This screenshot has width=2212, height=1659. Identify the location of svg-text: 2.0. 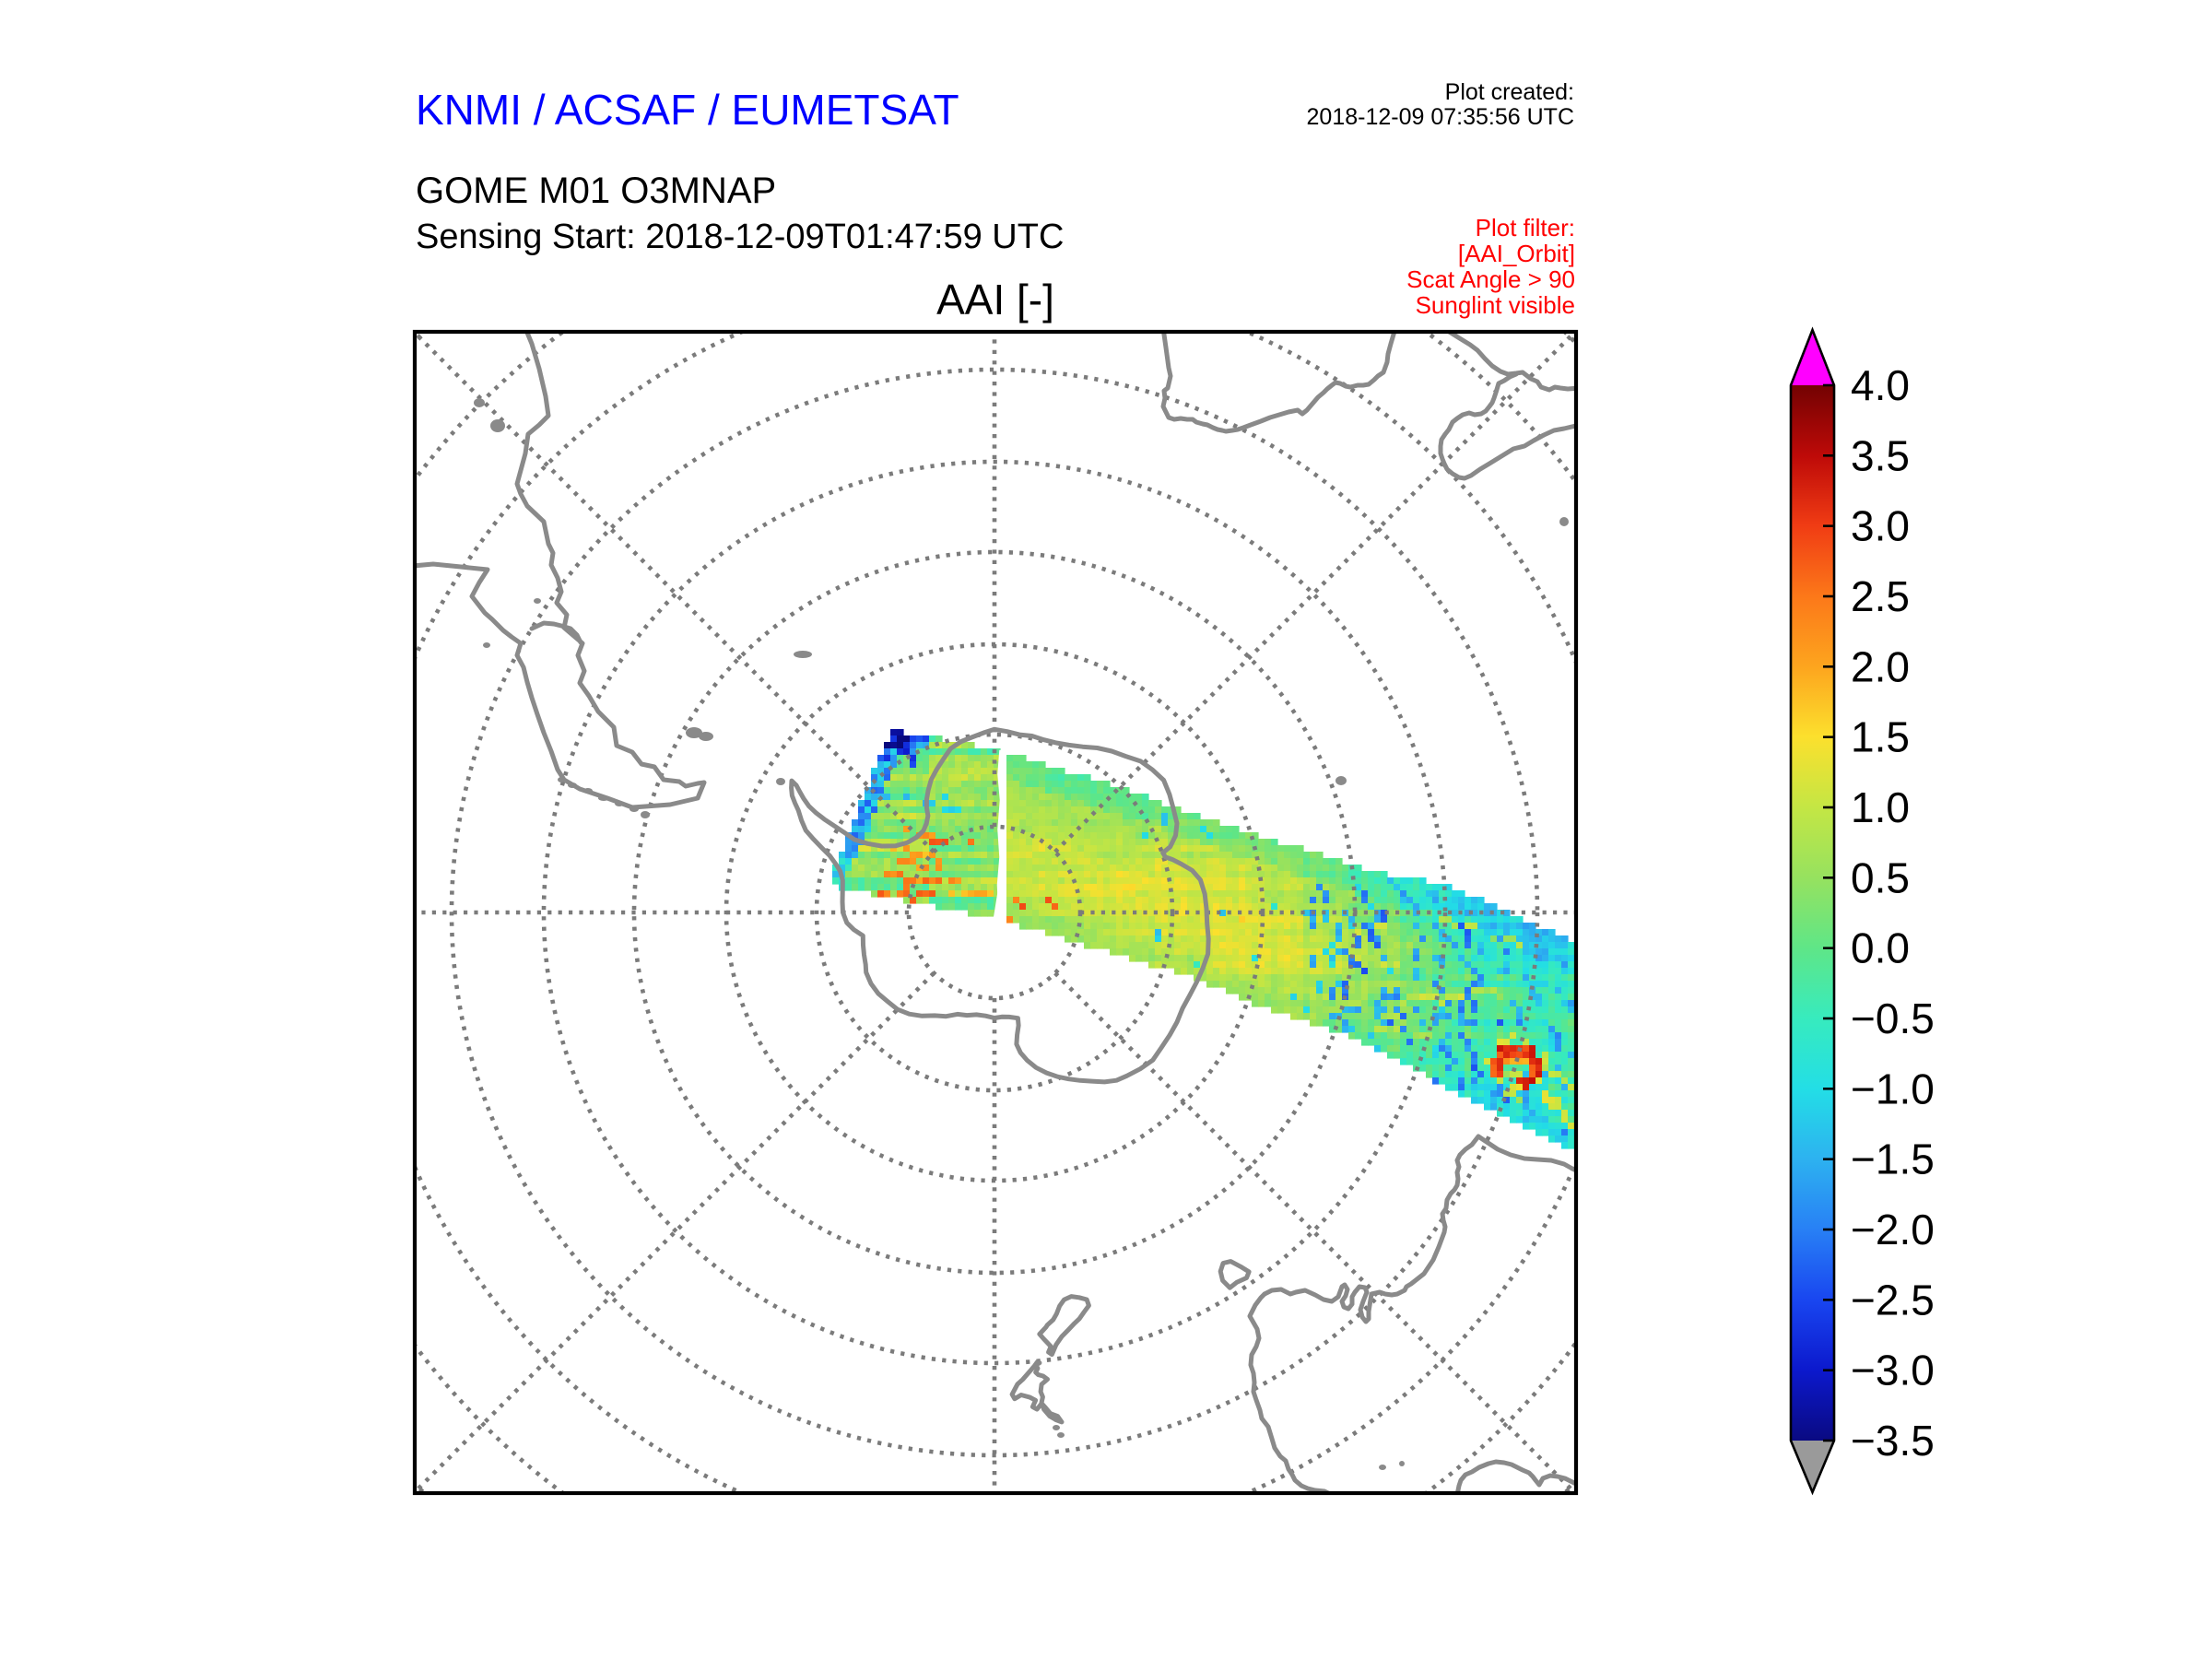
(1880, 666).